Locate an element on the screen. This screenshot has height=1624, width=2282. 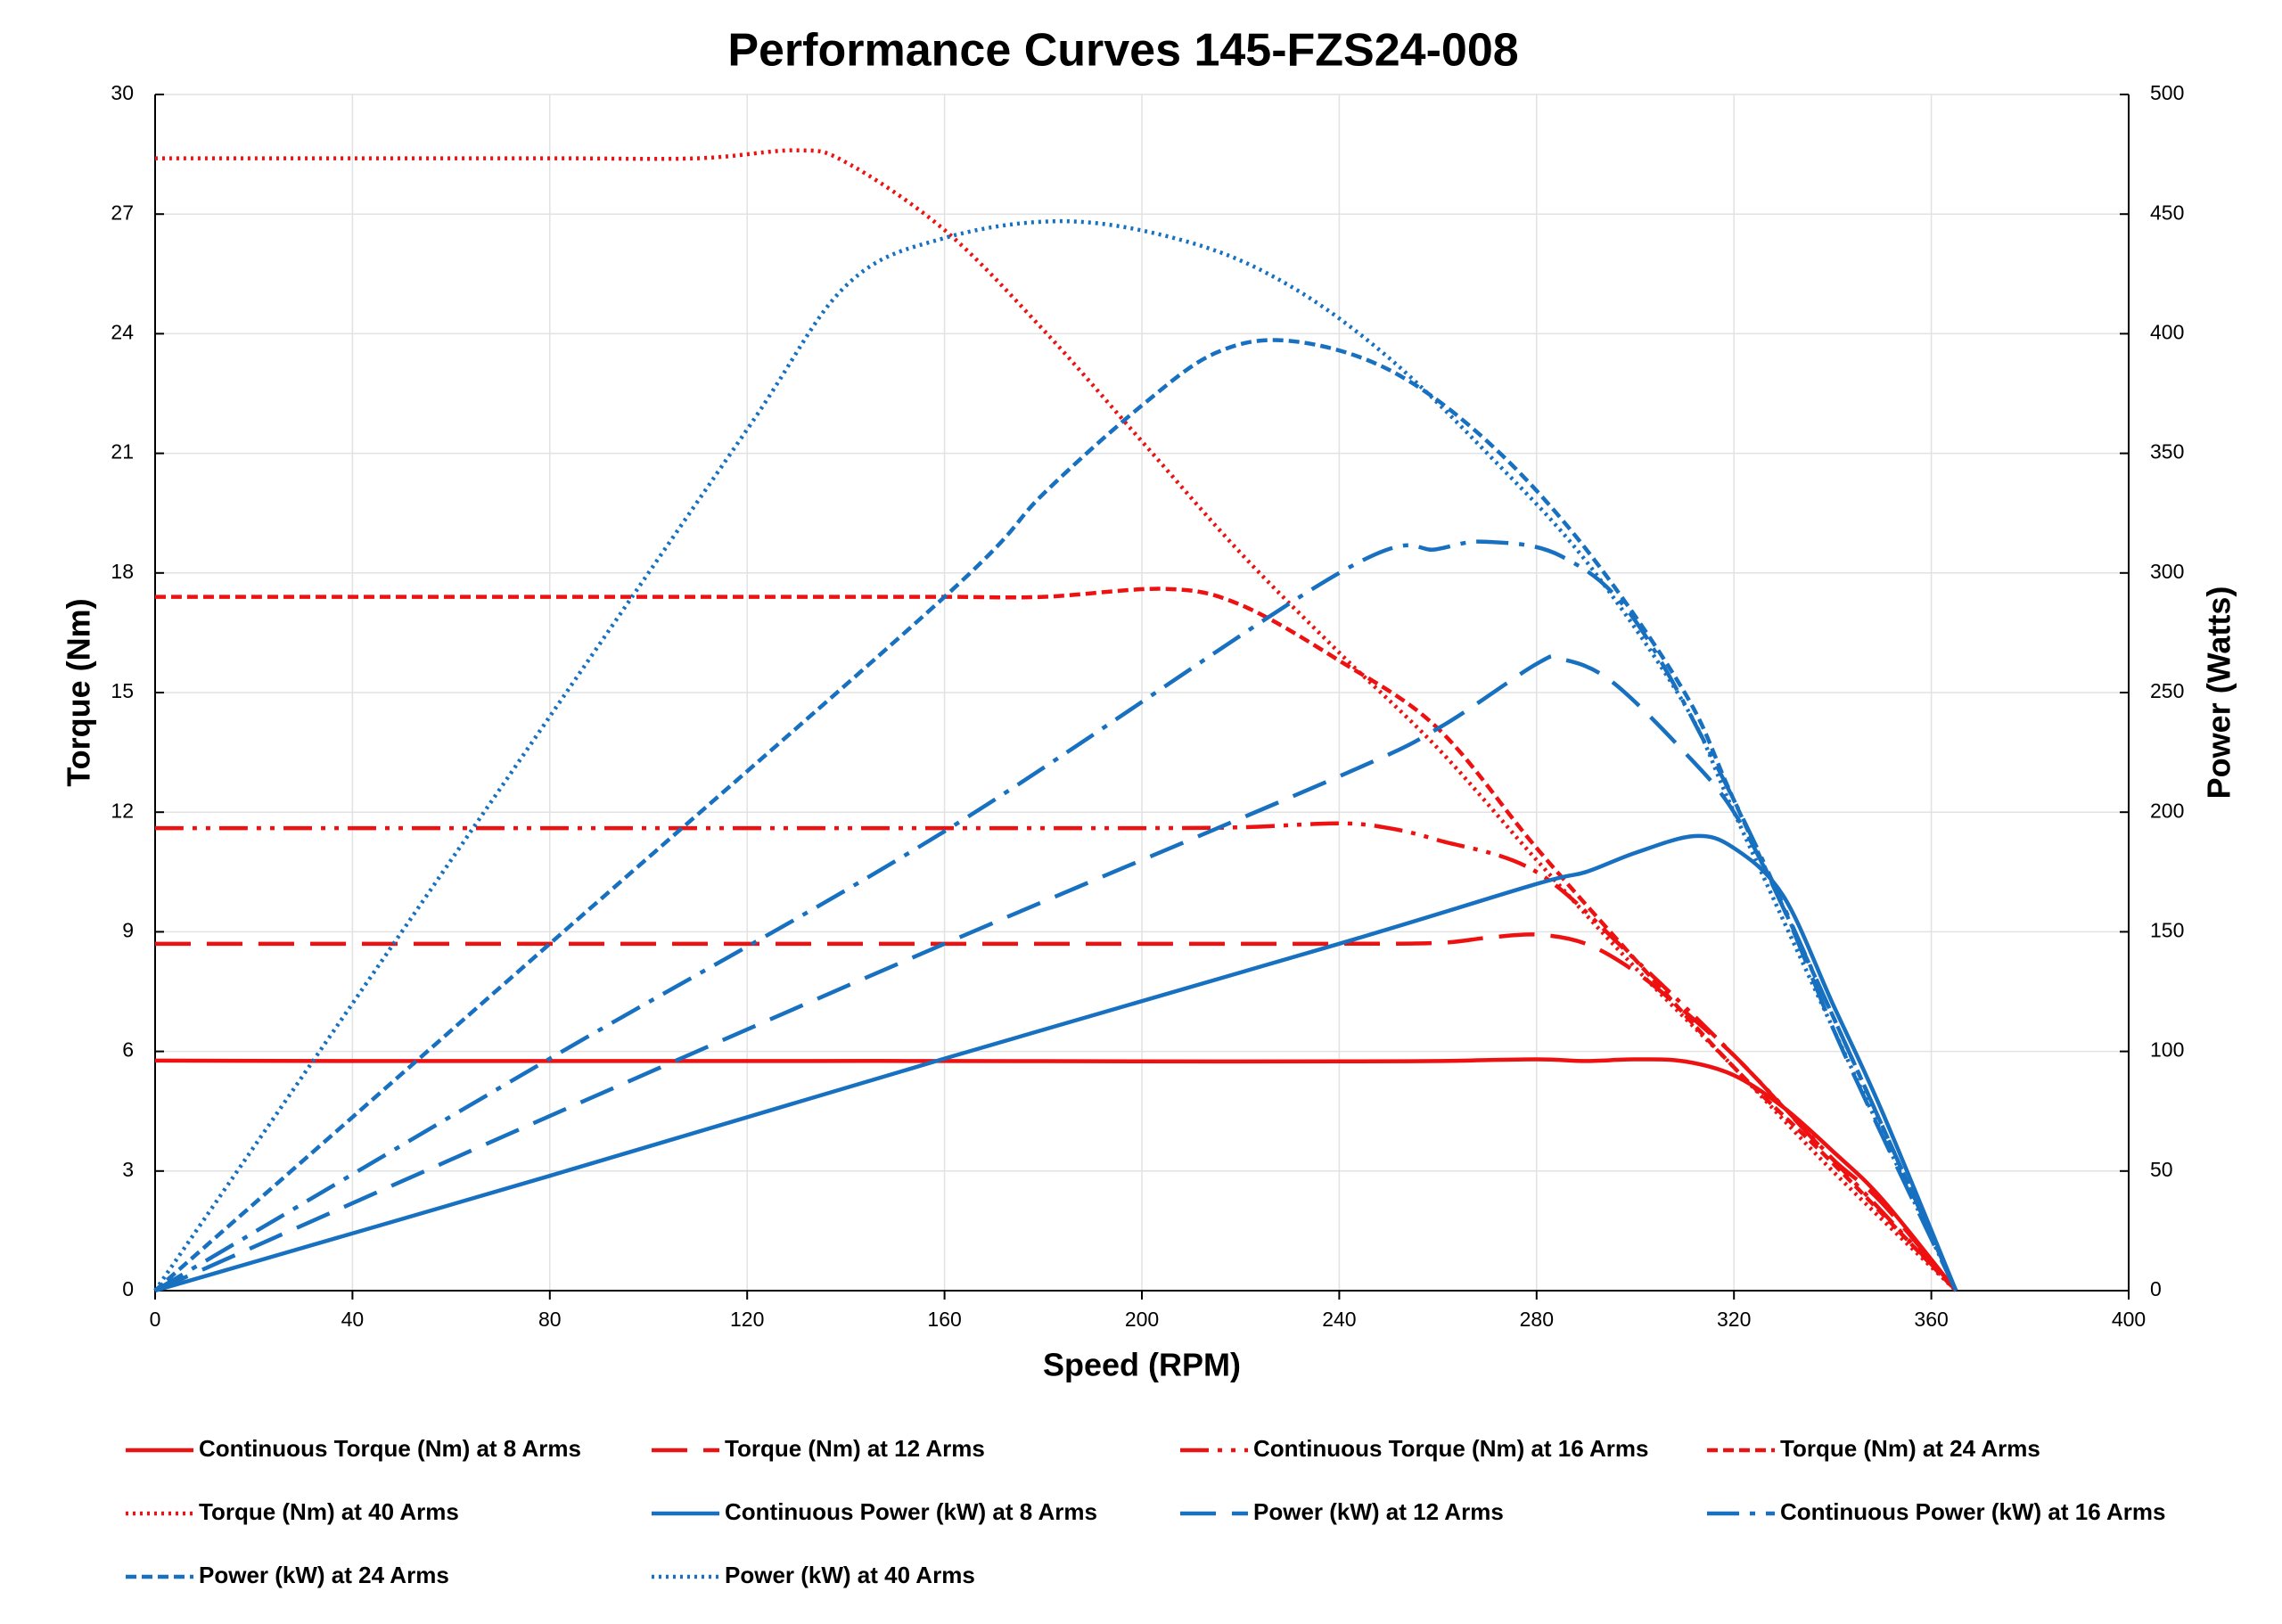
legend-item: Torque (Nm) at 12 Arms is located at coordinates (818, 1448).